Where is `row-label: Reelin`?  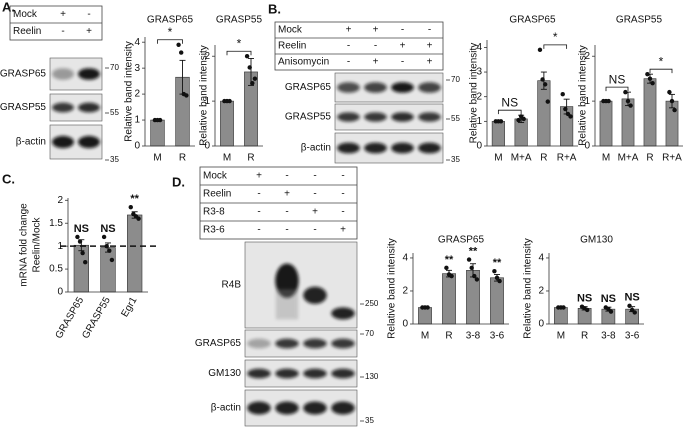 row-label: Reelin is located at coordinates (292, 46).